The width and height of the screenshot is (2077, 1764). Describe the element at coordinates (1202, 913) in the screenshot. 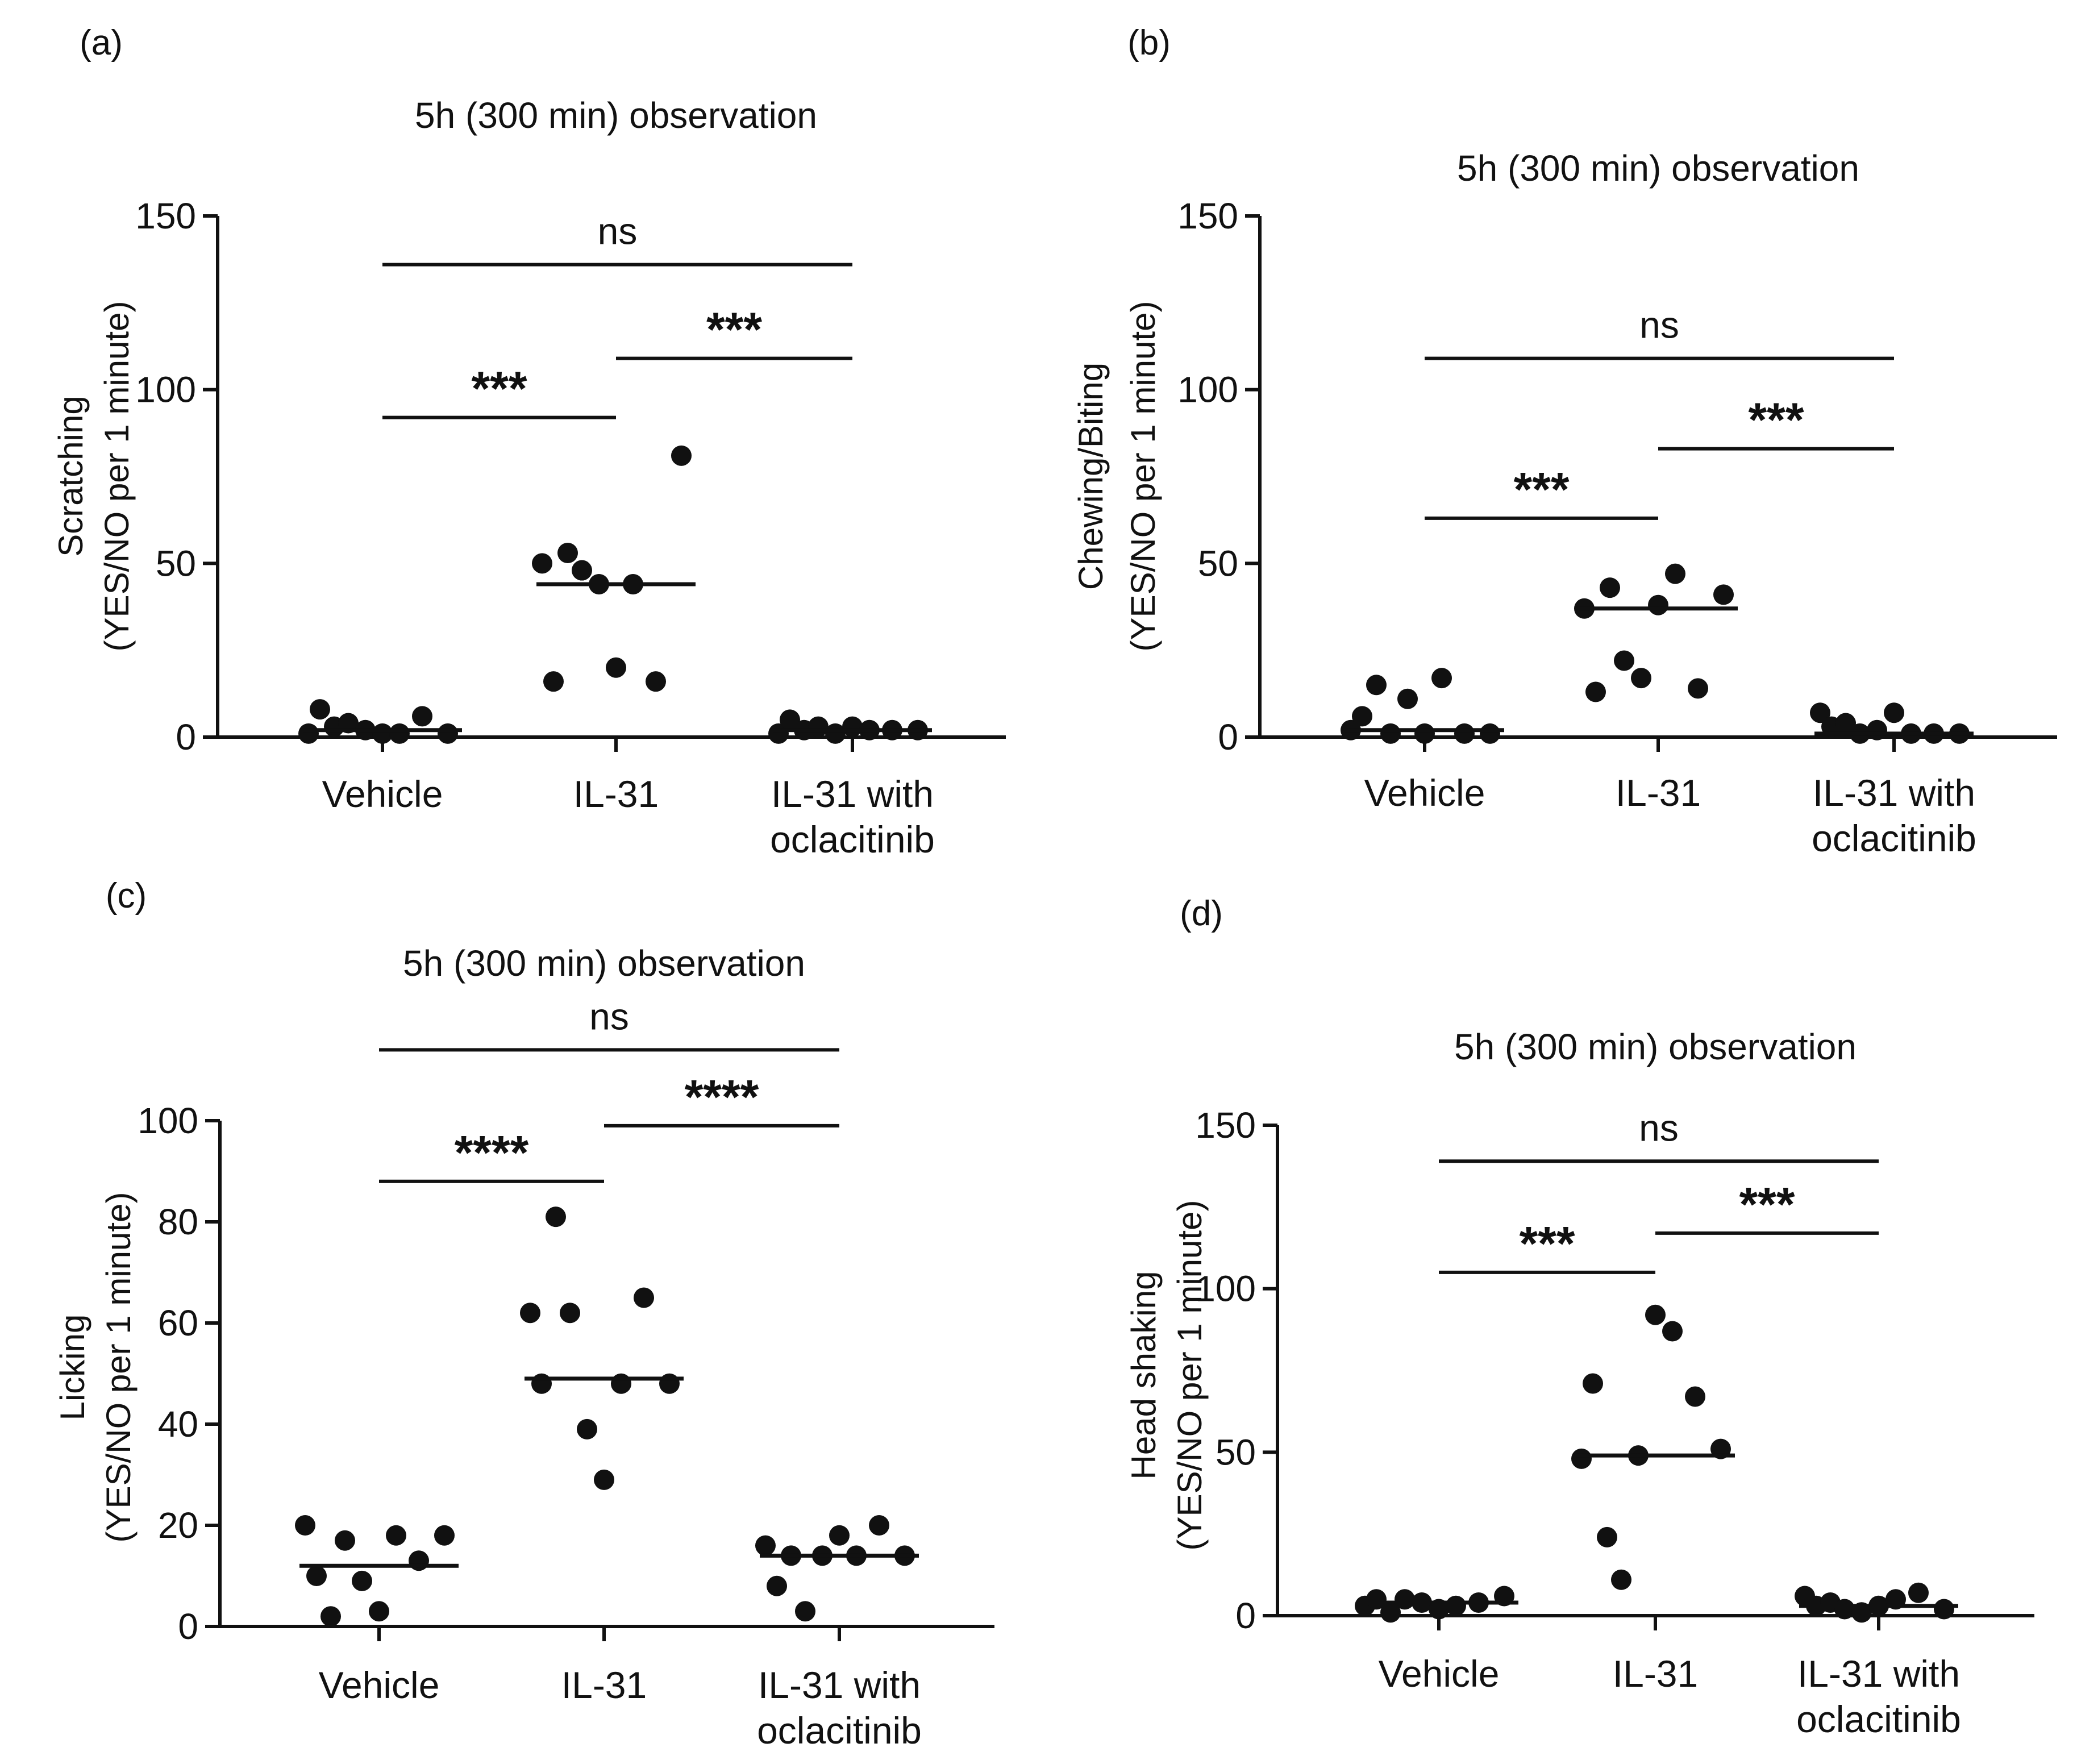

I see `panel-label: (d)` at that location.